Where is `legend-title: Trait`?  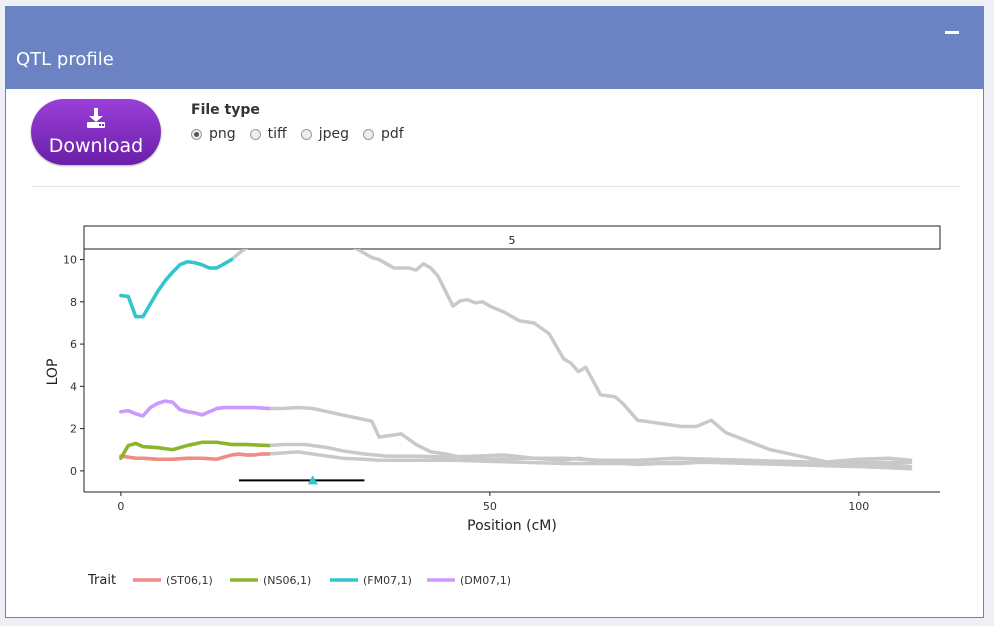 legend-title: Trait is located at coordinates (101, 580).